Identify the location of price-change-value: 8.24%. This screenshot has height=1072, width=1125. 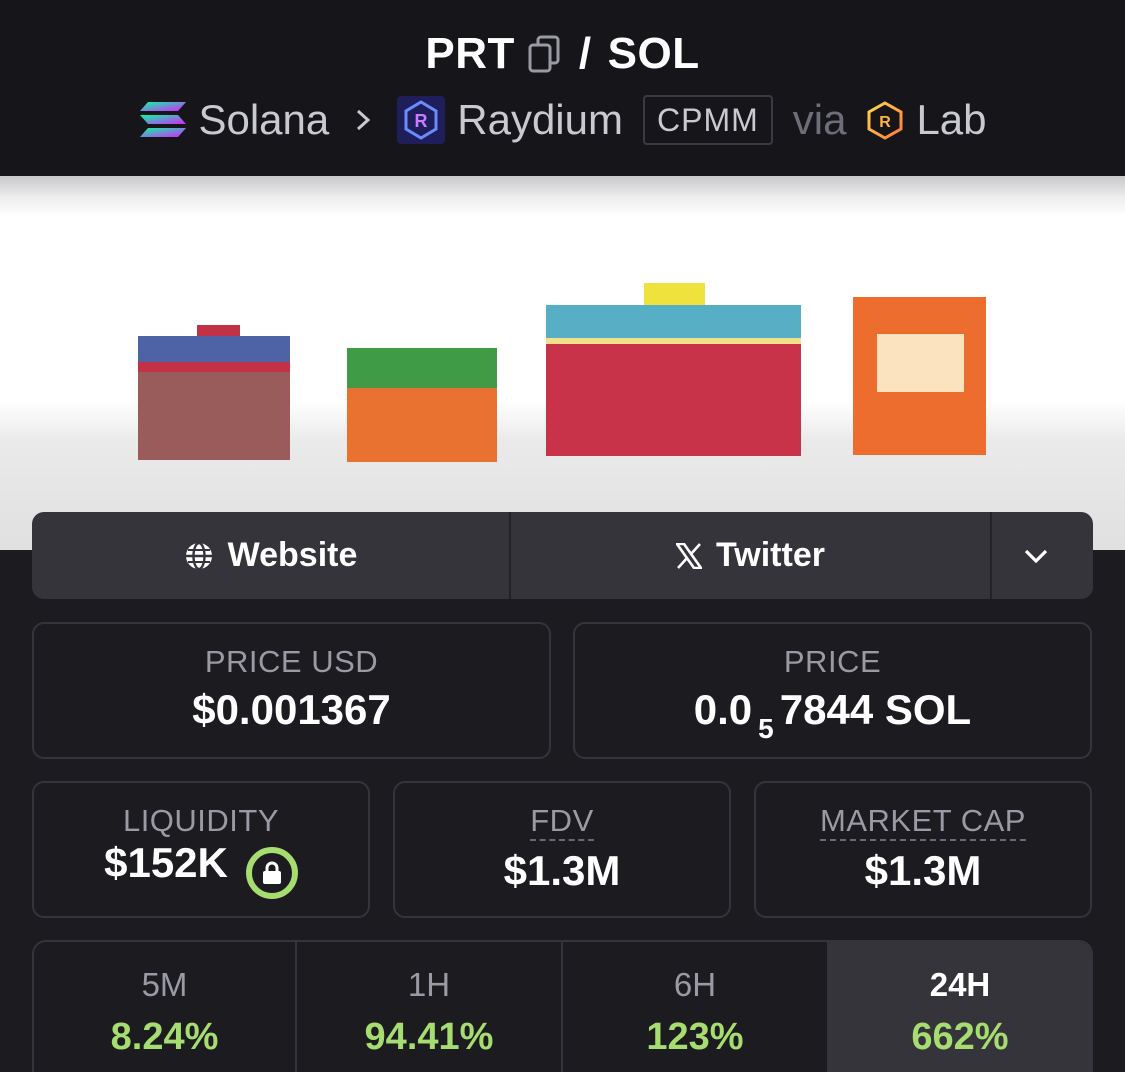
(164, 1037).